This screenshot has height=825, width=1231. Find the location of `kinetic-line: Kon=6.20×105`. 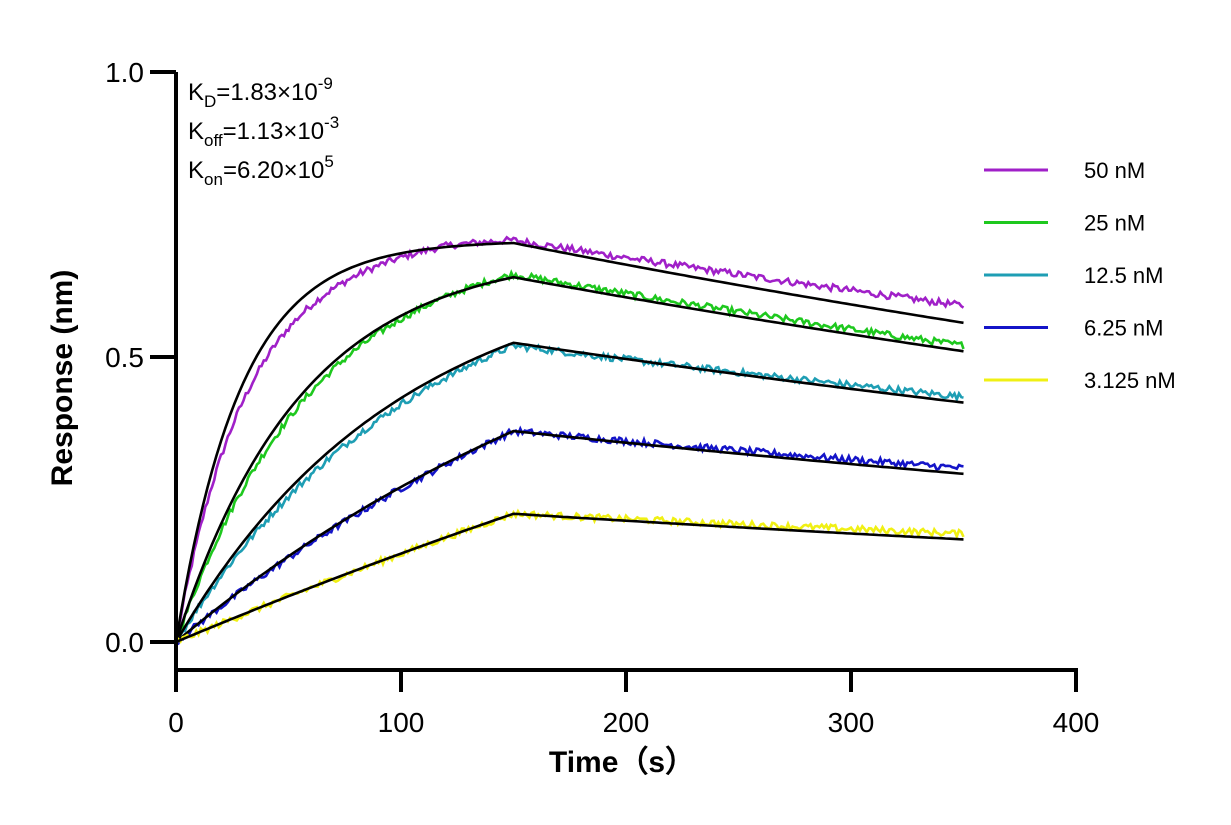

kinetic-line: Kon=6.20×105 is located at coordinates (261, 170).